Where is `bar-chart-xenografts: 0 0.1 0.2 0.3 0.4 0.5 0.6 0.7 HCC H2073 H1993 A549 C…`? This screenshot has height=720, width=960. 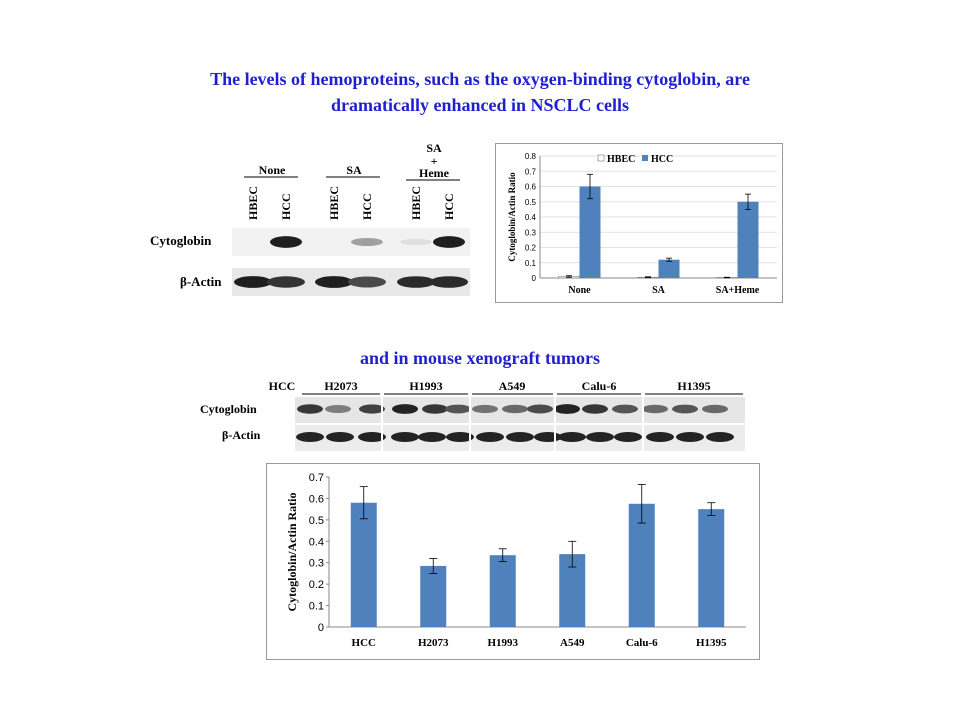 bar-chart-xenografts: 0 0.1 0.2 0.3 0.4 0.5 0.6 0.7 HCC H2073 H1993 A549 C… is located at coordinates (513, 561).